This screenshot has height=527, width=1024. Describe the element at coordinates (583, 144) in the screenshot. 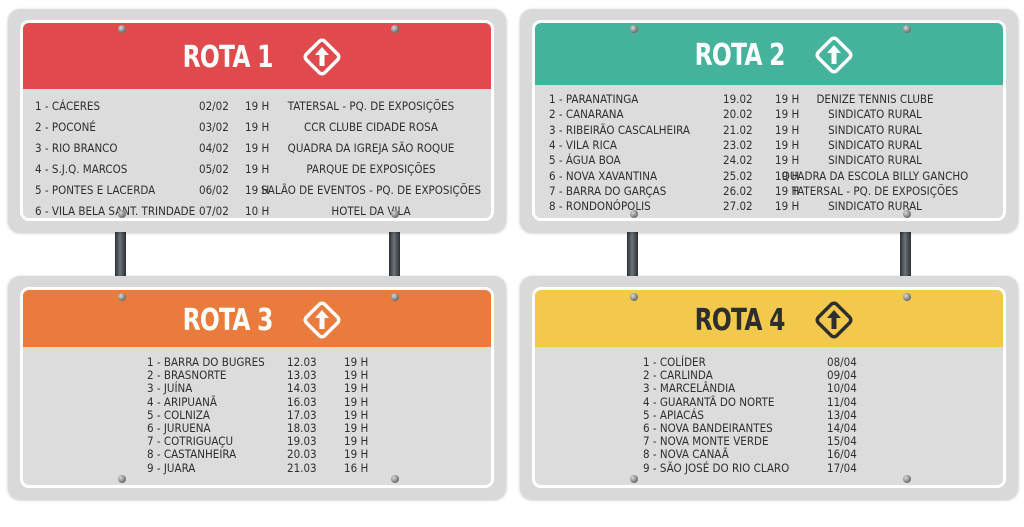

I see `schedule-city: 4 - VILA RICA` at that location.